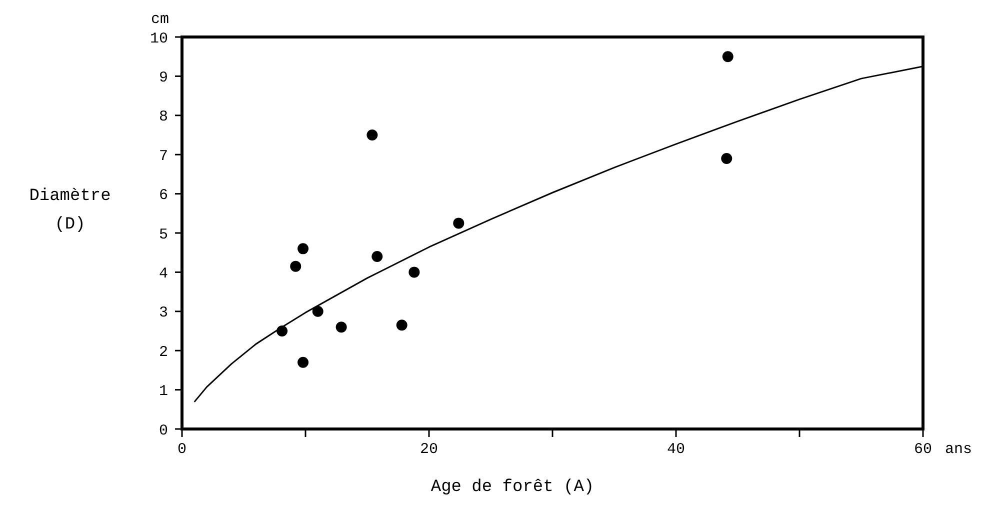 This screenshot has height=508, width=993. What do you see at coordinates (163, 313) in the screenshot?
I see `y-tick-label: 3` at bounding box center [163, 313].